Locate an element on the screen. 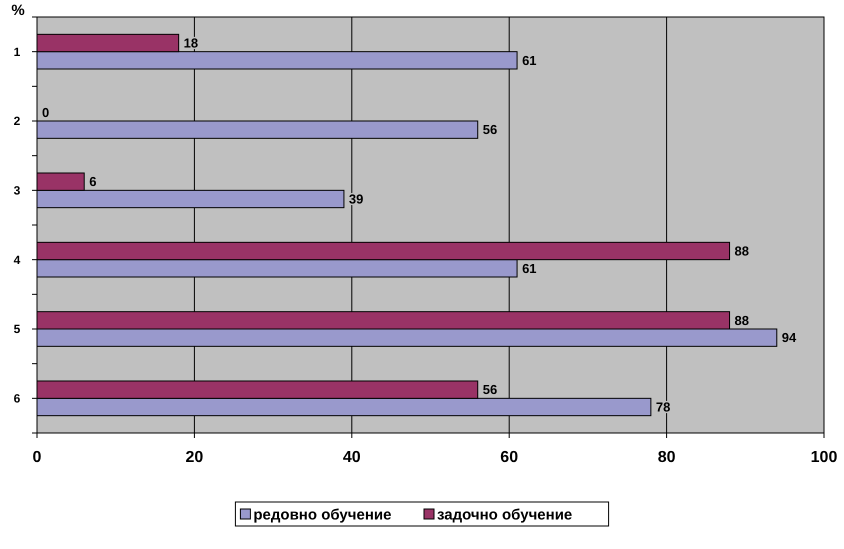  x-tick-label: 0 is located at coordinates (37, 457).